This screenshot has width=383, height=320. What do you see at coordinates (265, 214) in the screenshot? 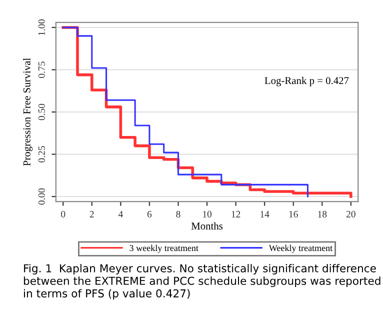
I see `x-tick-label: 14` at bounding box center [265, 214].